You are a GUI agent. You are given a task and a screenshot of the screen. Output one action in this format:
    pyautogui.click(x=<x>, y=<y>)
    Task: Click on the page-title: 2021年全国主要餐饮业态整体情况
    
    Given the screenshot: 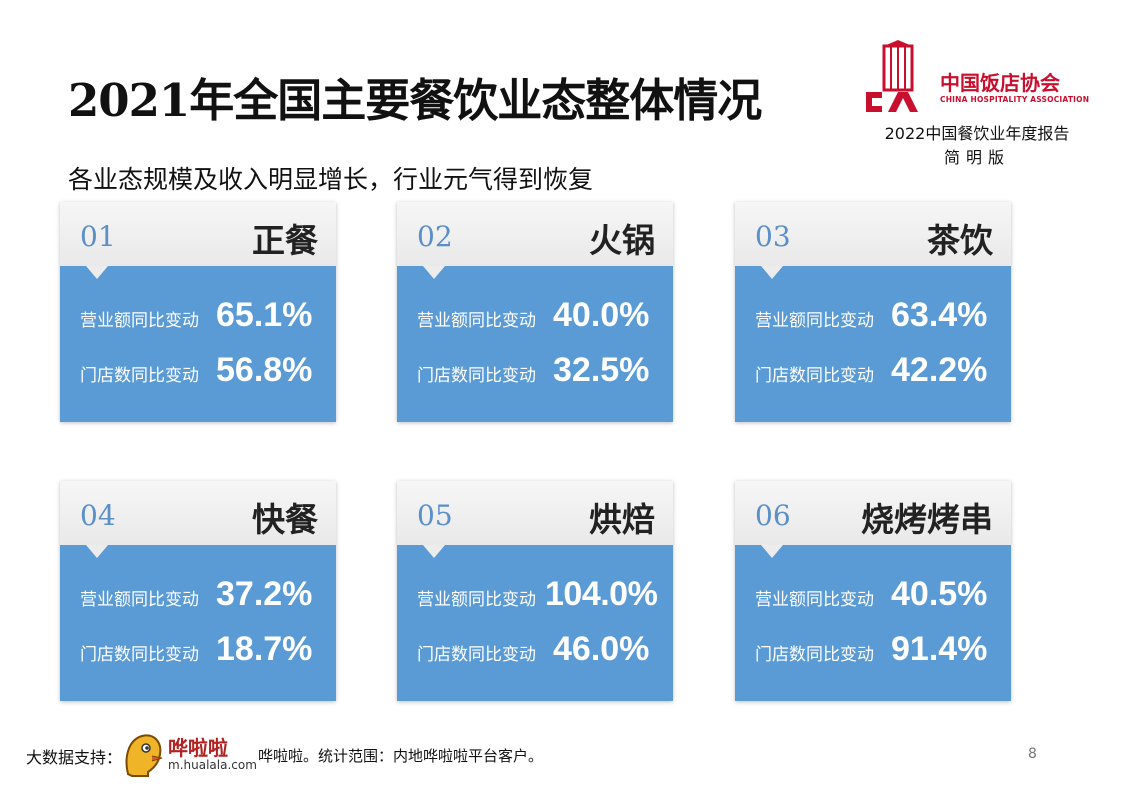 What is the action you would take?
    pyautogui.click(x=415, y=100)
    